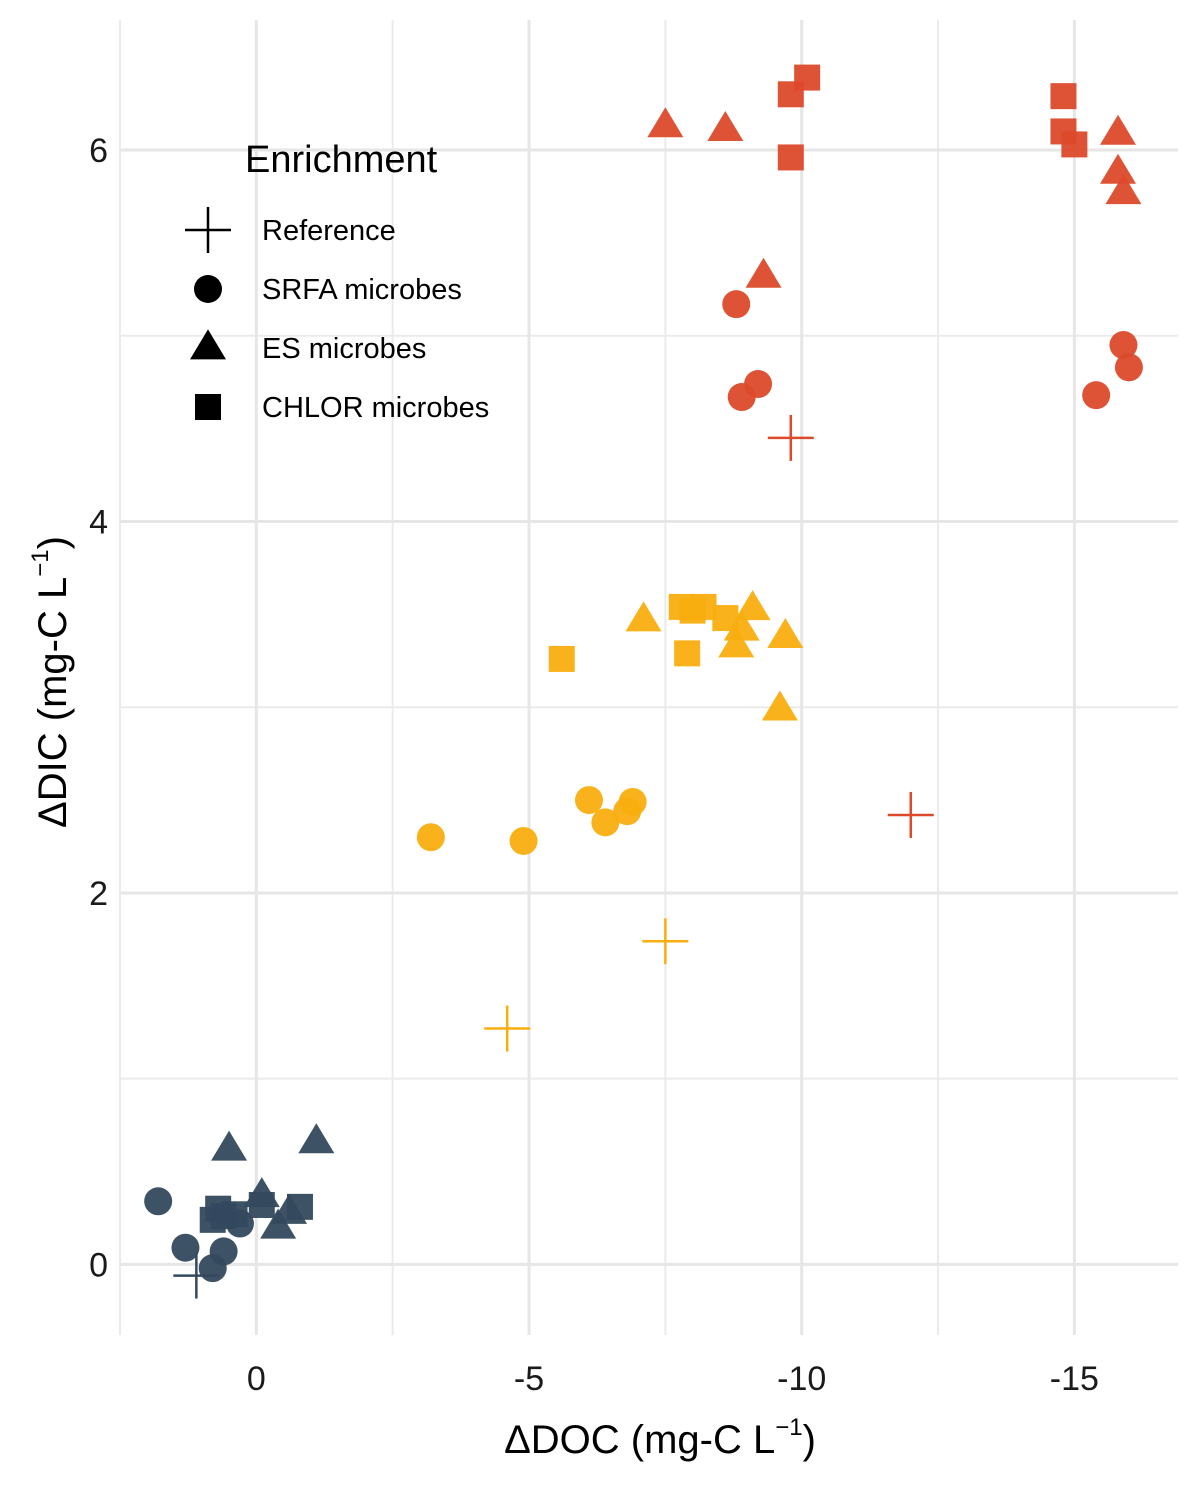 The width and height of the screenshot is (1200, 1500). Describe the element at coordinates (344, 349) in the screenshot. I see `legend-label: ES microbes` at that location.